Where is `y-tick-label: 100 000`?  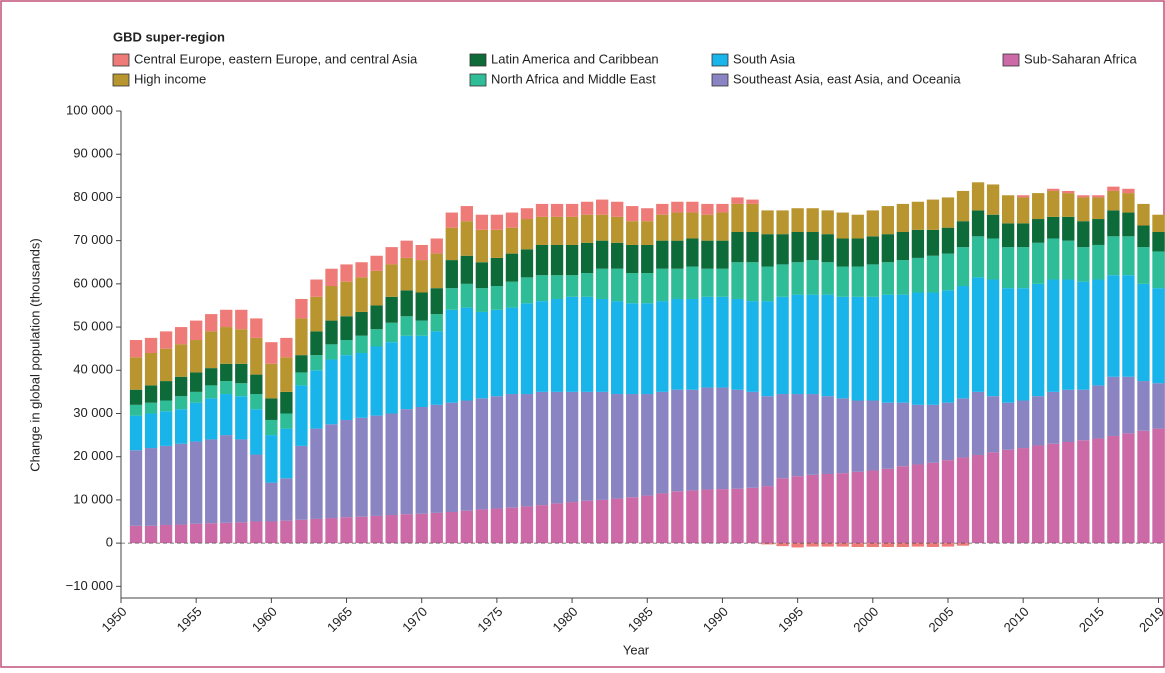 y-tick-label: 100 000 is located at coordinates (89, 109).